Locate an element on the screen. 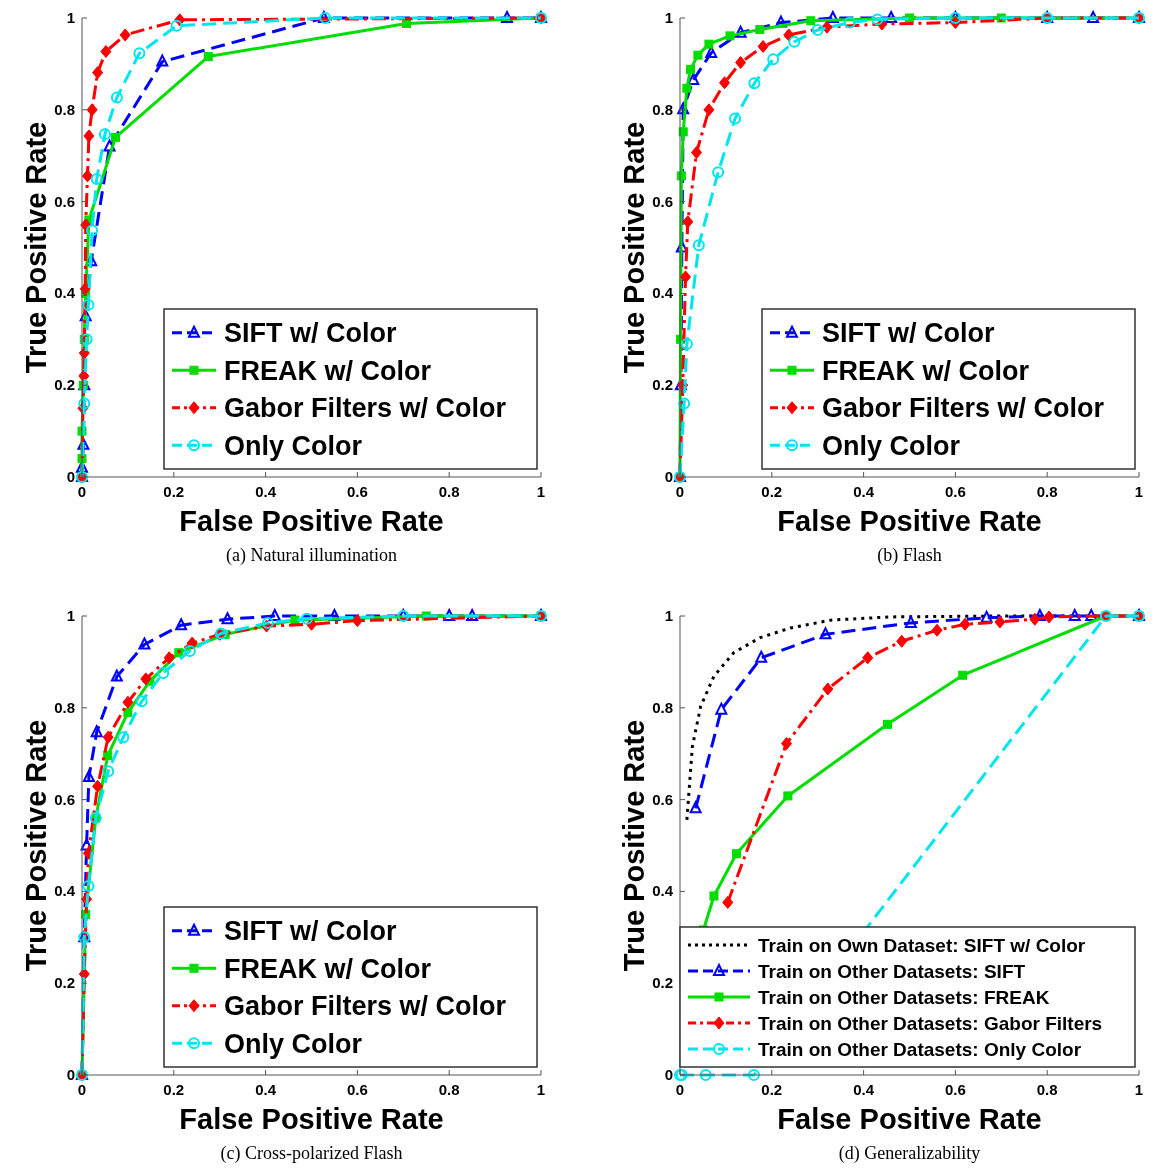 This screenshot has height=1174, width=1154. legend-label: Train on Other Datasets: FREAK is located at coordinates (904, 997).